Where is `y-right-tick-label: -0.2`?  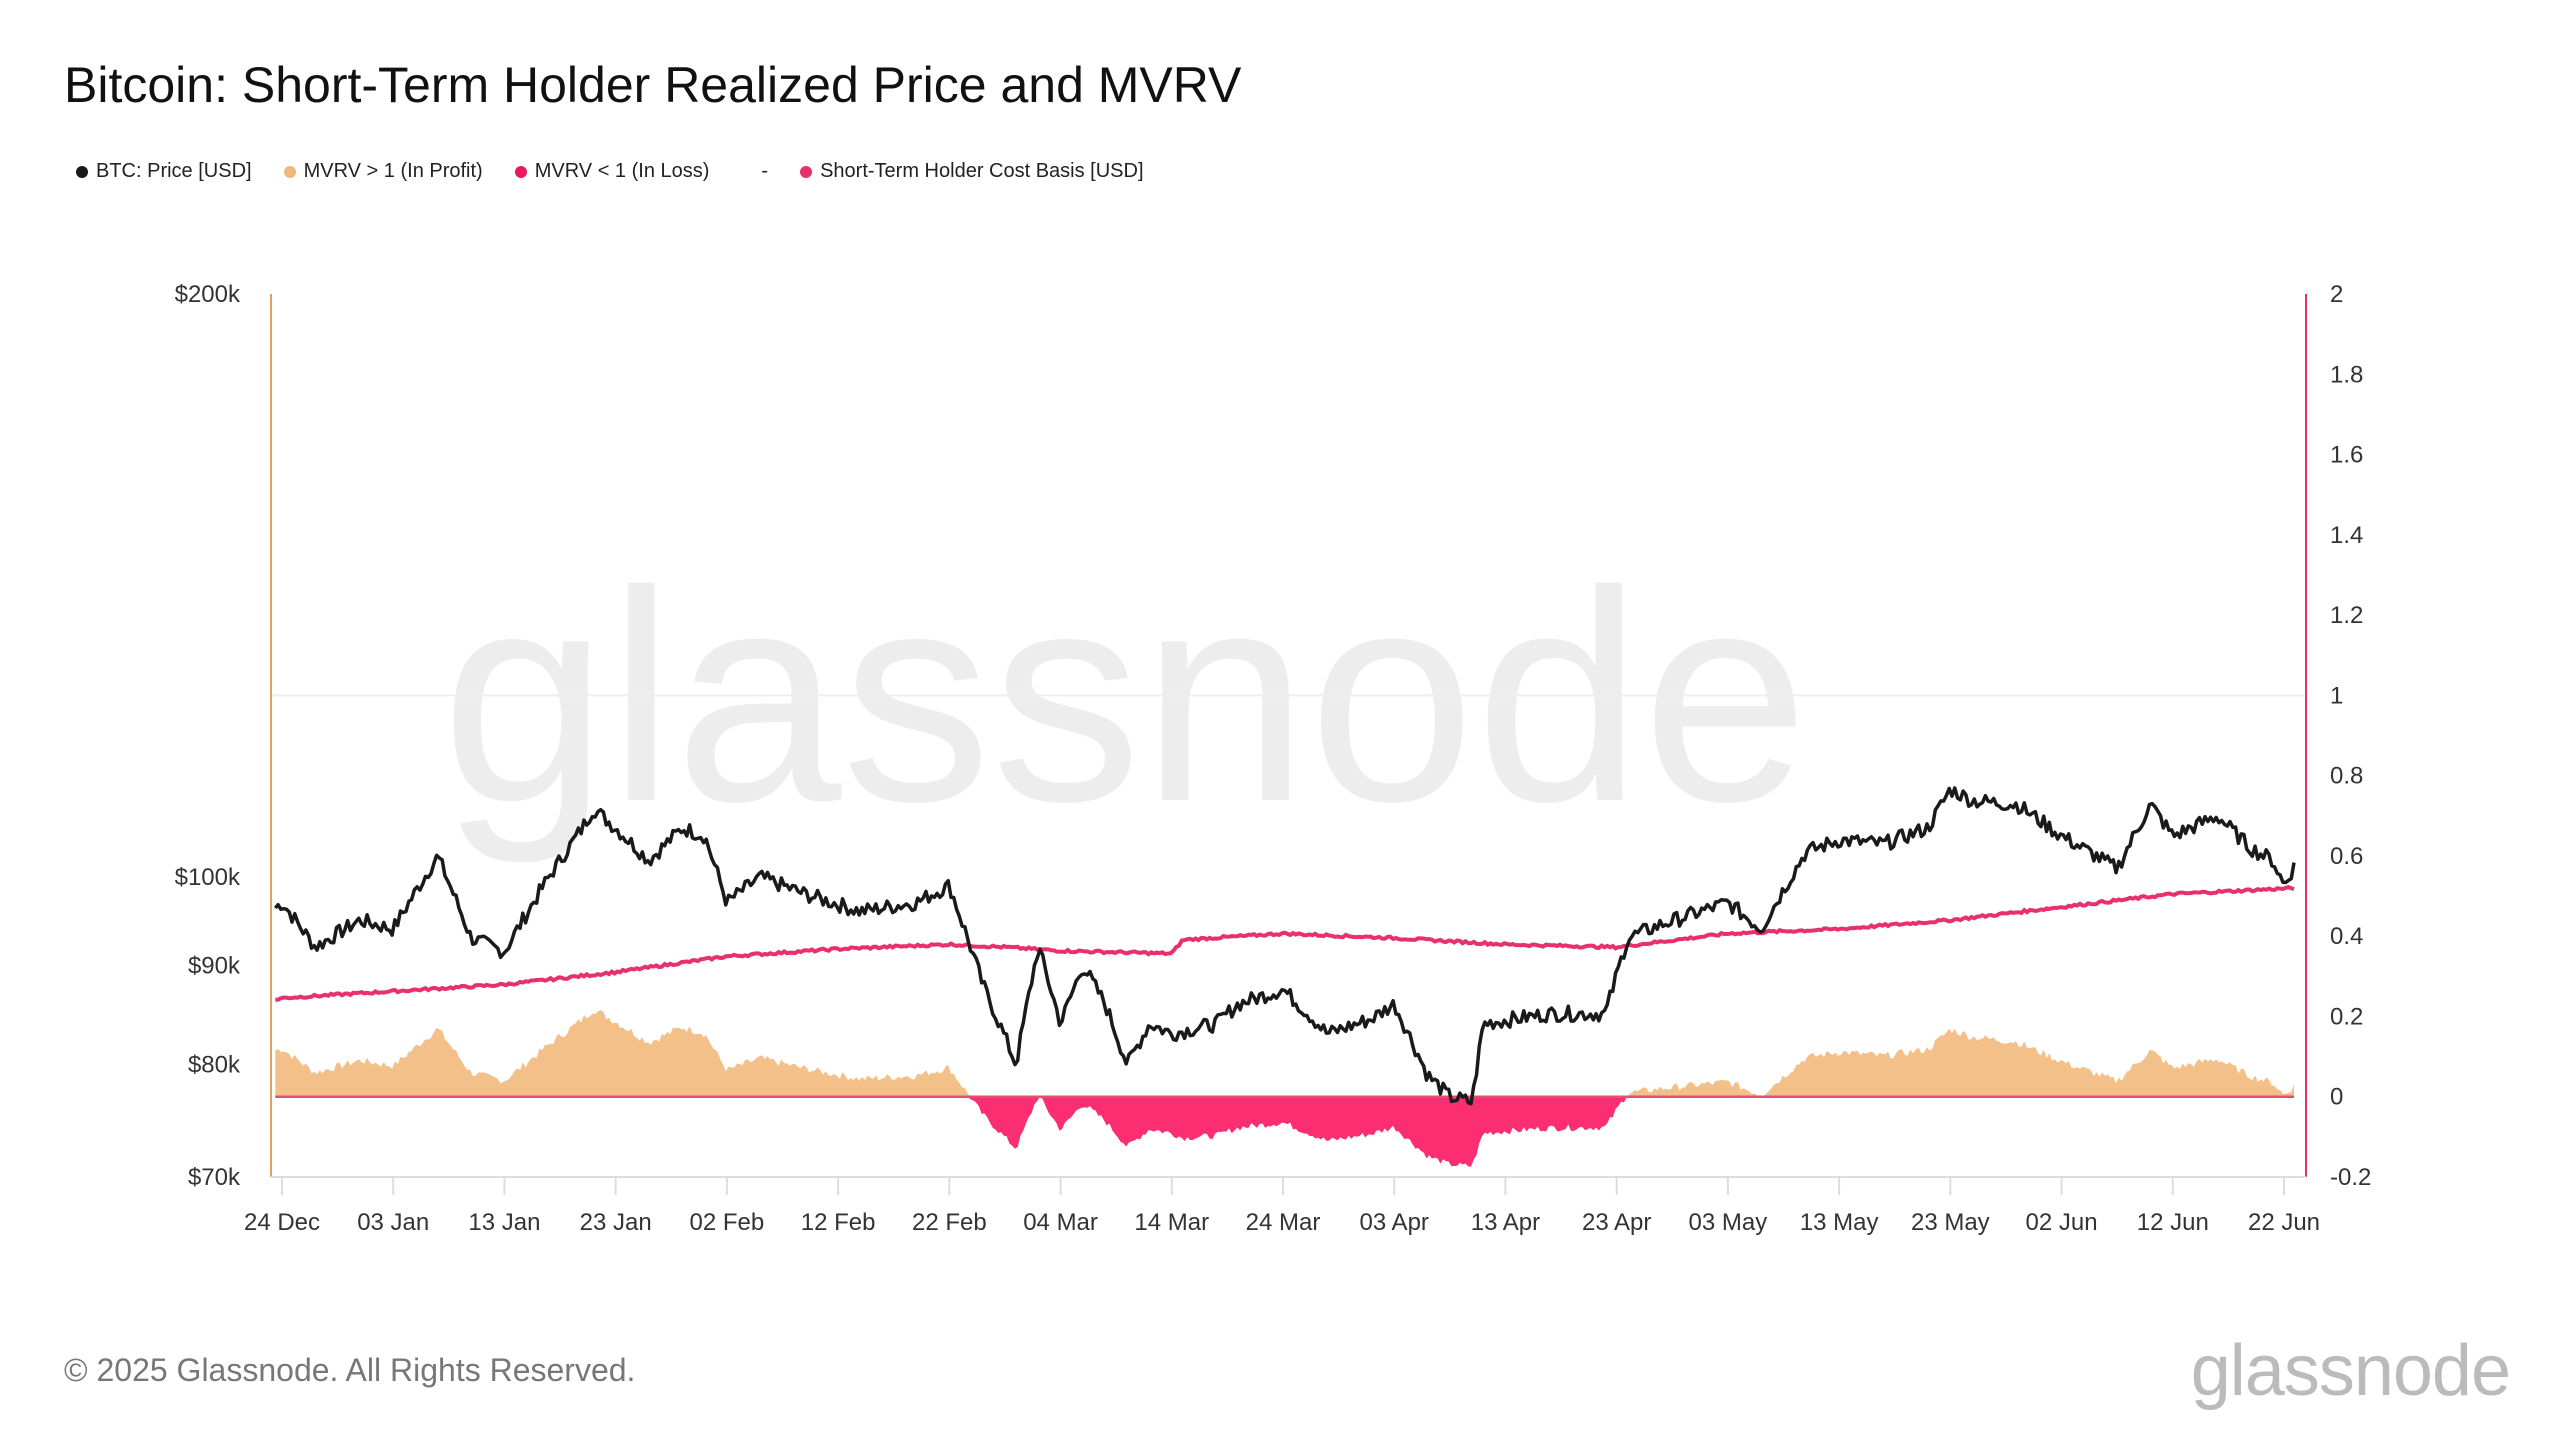
y-right-tick-label: -0.2 is located at coordinates (2350, 1177).